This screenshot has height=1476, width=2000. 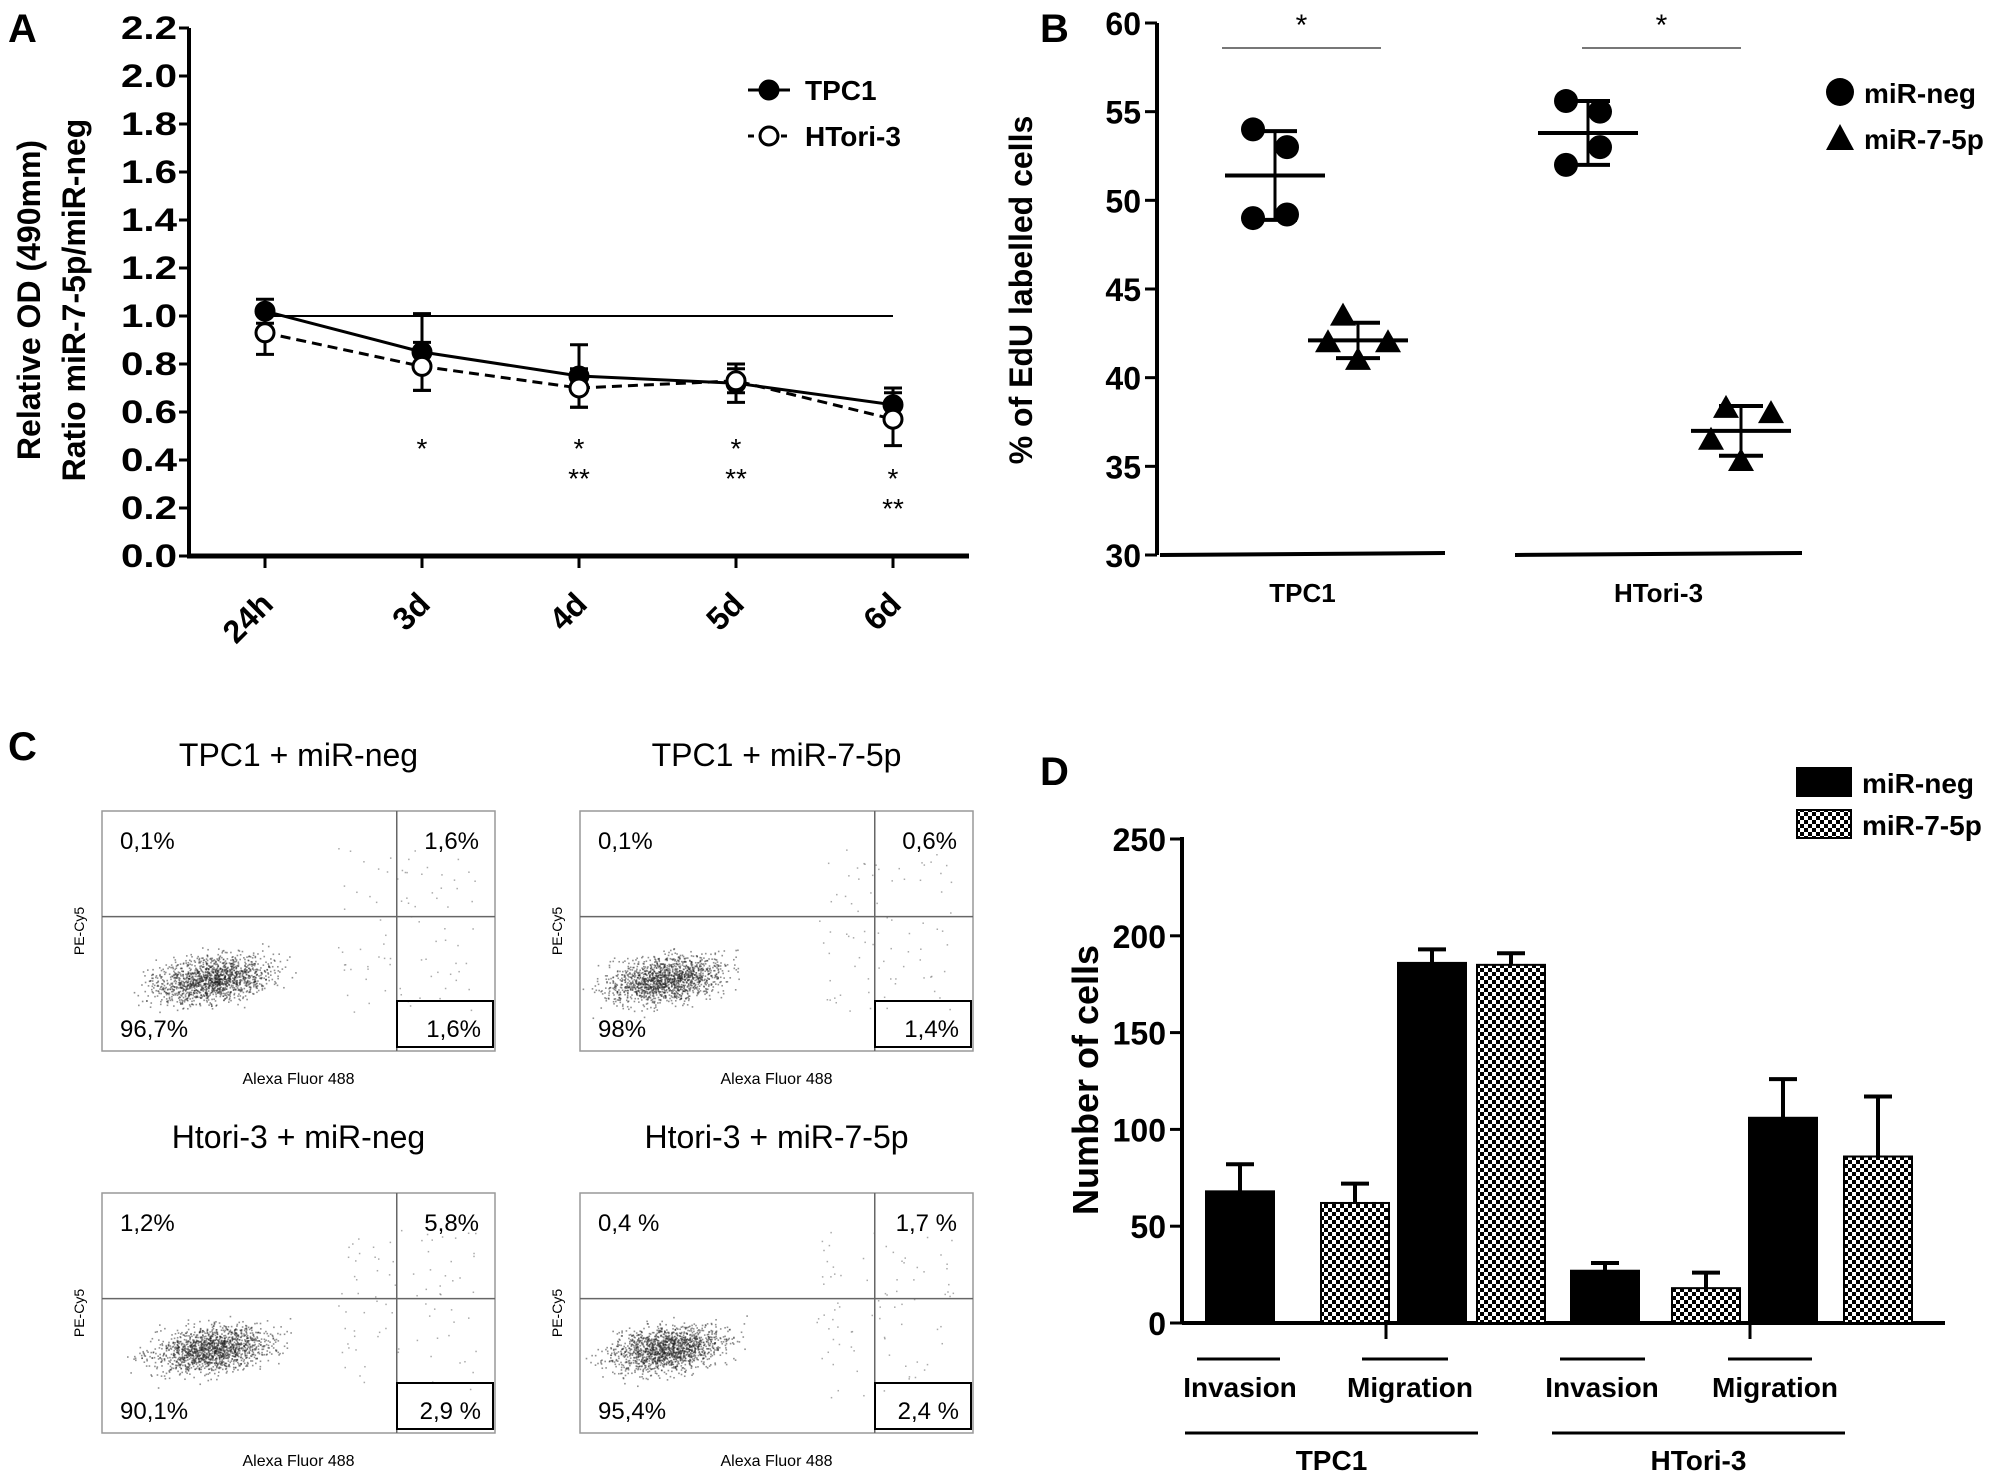 I want to click on legend-label: TPC1, so click(x=841, y=90).